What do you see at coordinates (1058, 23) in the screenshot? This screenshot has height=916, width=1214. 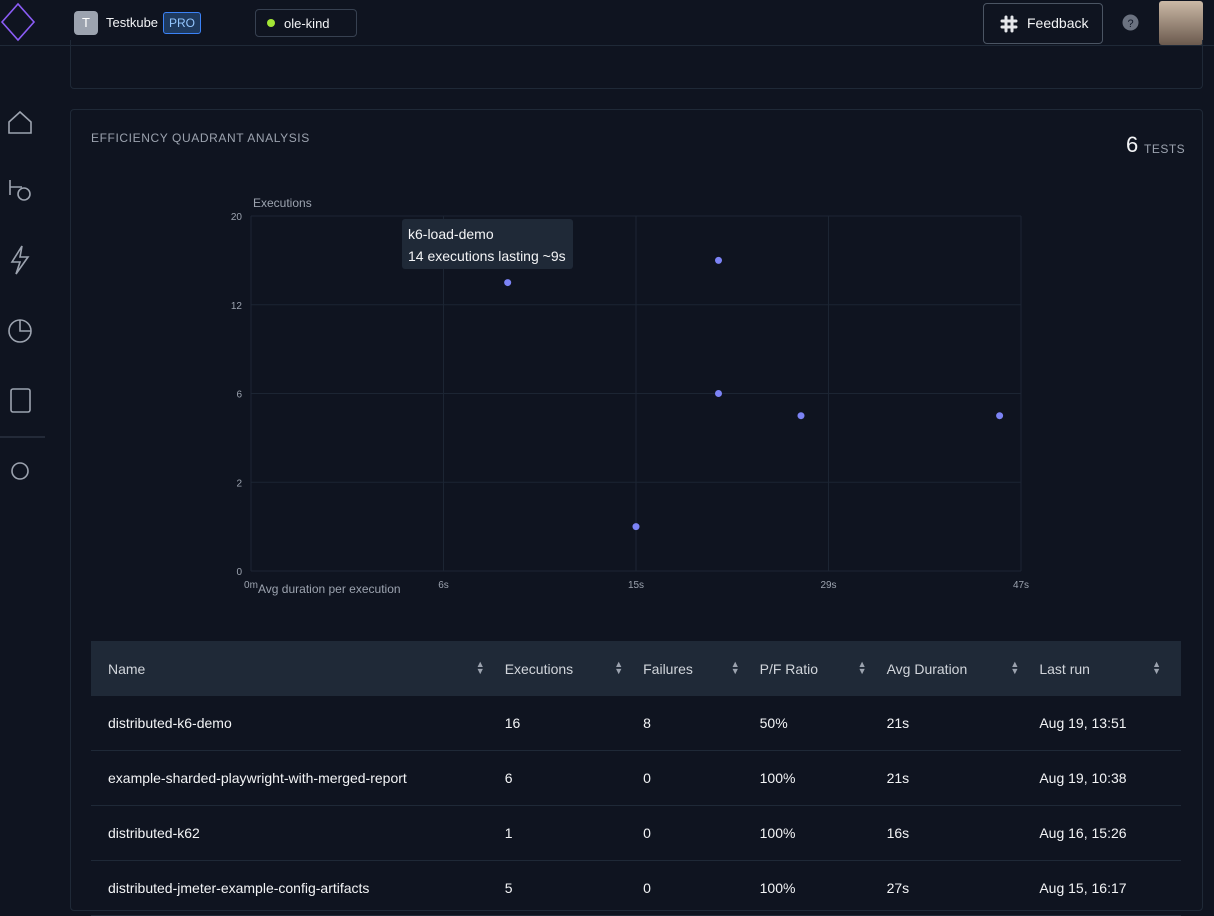 I see `feedback-label: Feedback` at bounding box center [1058, 23].